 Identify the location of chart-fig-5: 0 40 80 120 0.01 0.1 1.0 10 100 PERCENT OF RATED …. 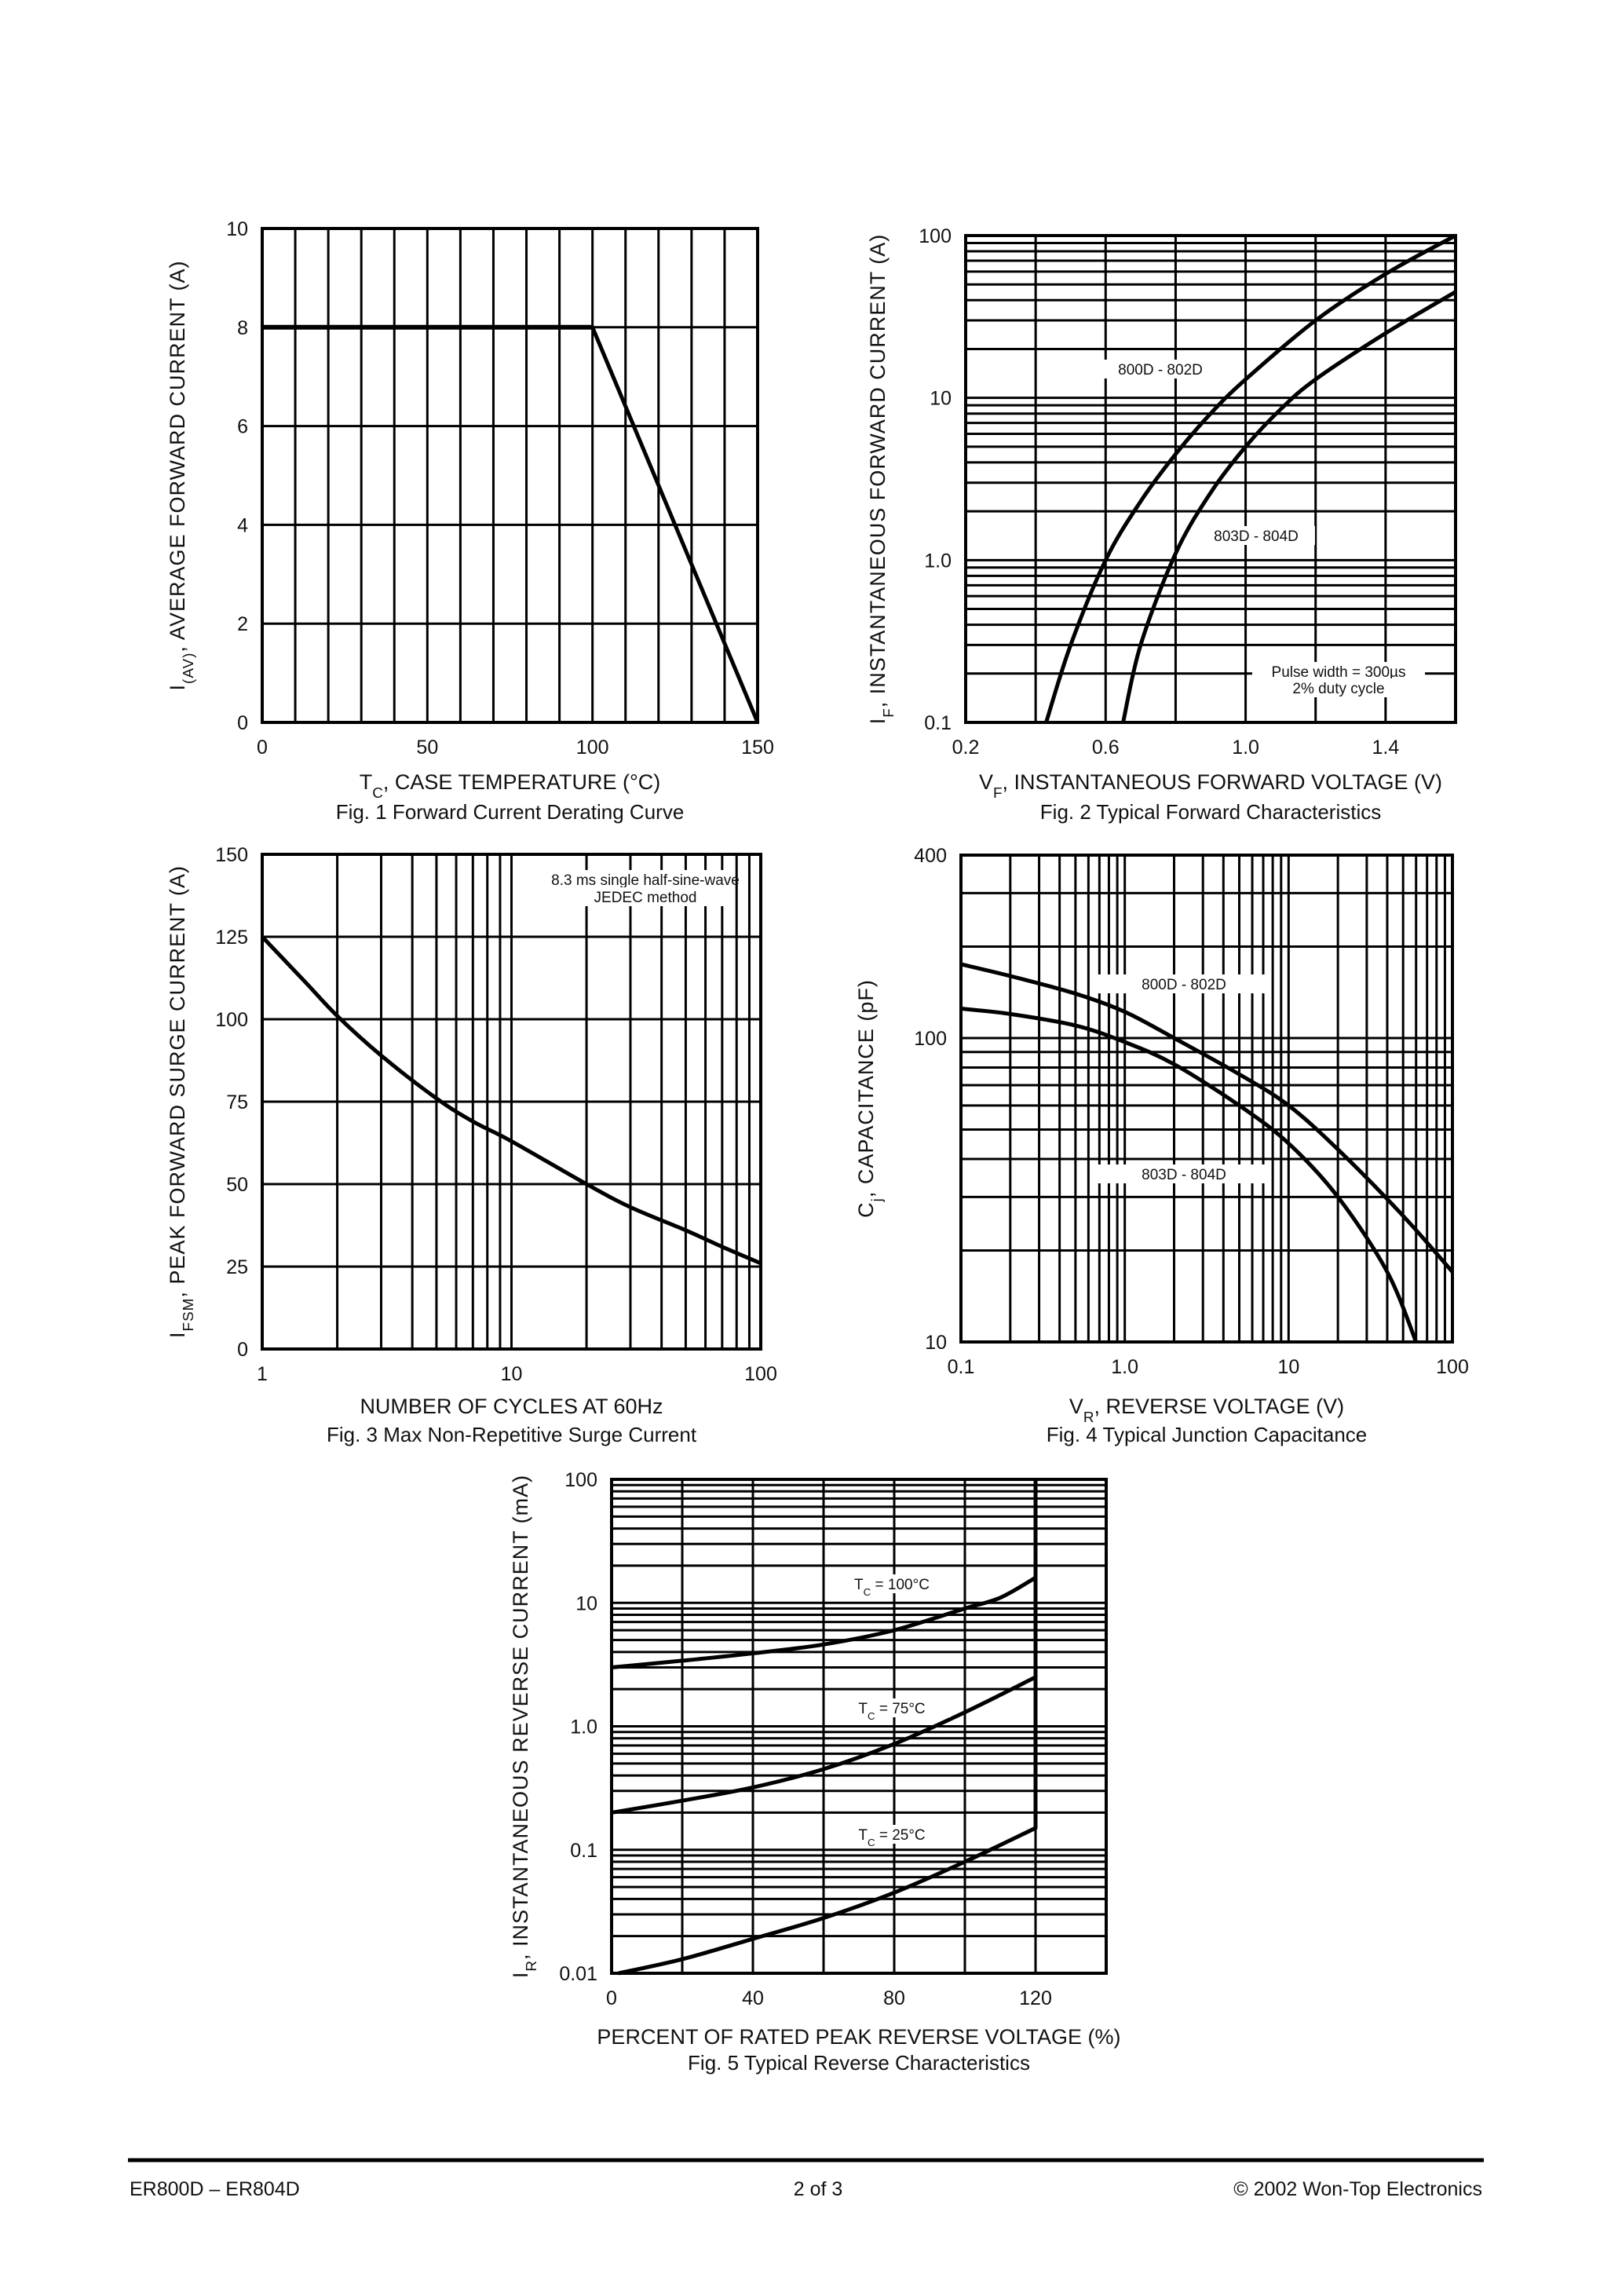
(815, 1772).